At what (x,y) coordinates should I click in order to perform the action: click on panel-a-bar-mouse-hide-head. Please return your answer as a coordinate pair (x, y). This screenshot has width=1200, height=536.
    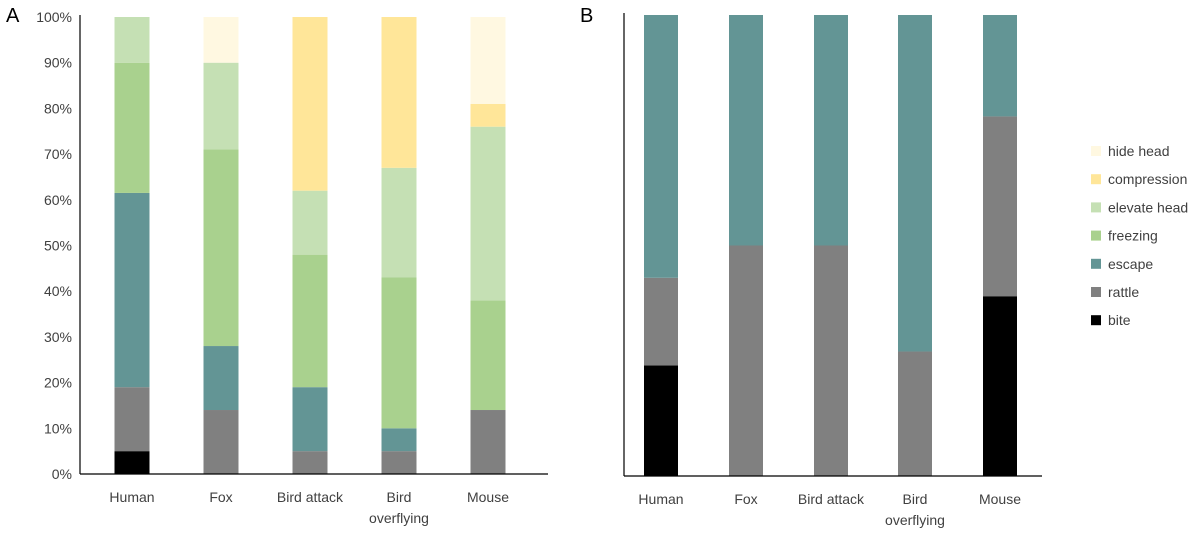
    Looking at the image, I should click on (488, 60).